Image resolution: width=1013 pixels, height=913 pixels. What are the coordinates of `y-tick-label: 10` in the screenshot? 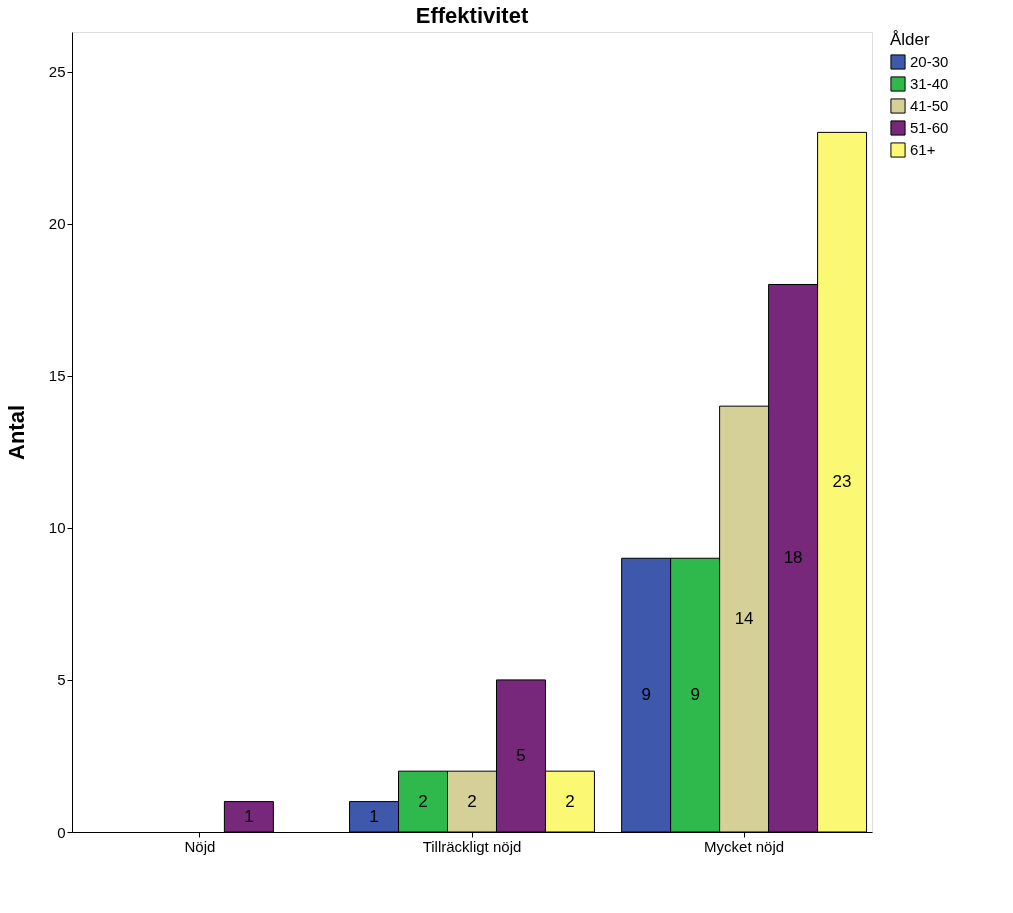 It's located at (57, 528).